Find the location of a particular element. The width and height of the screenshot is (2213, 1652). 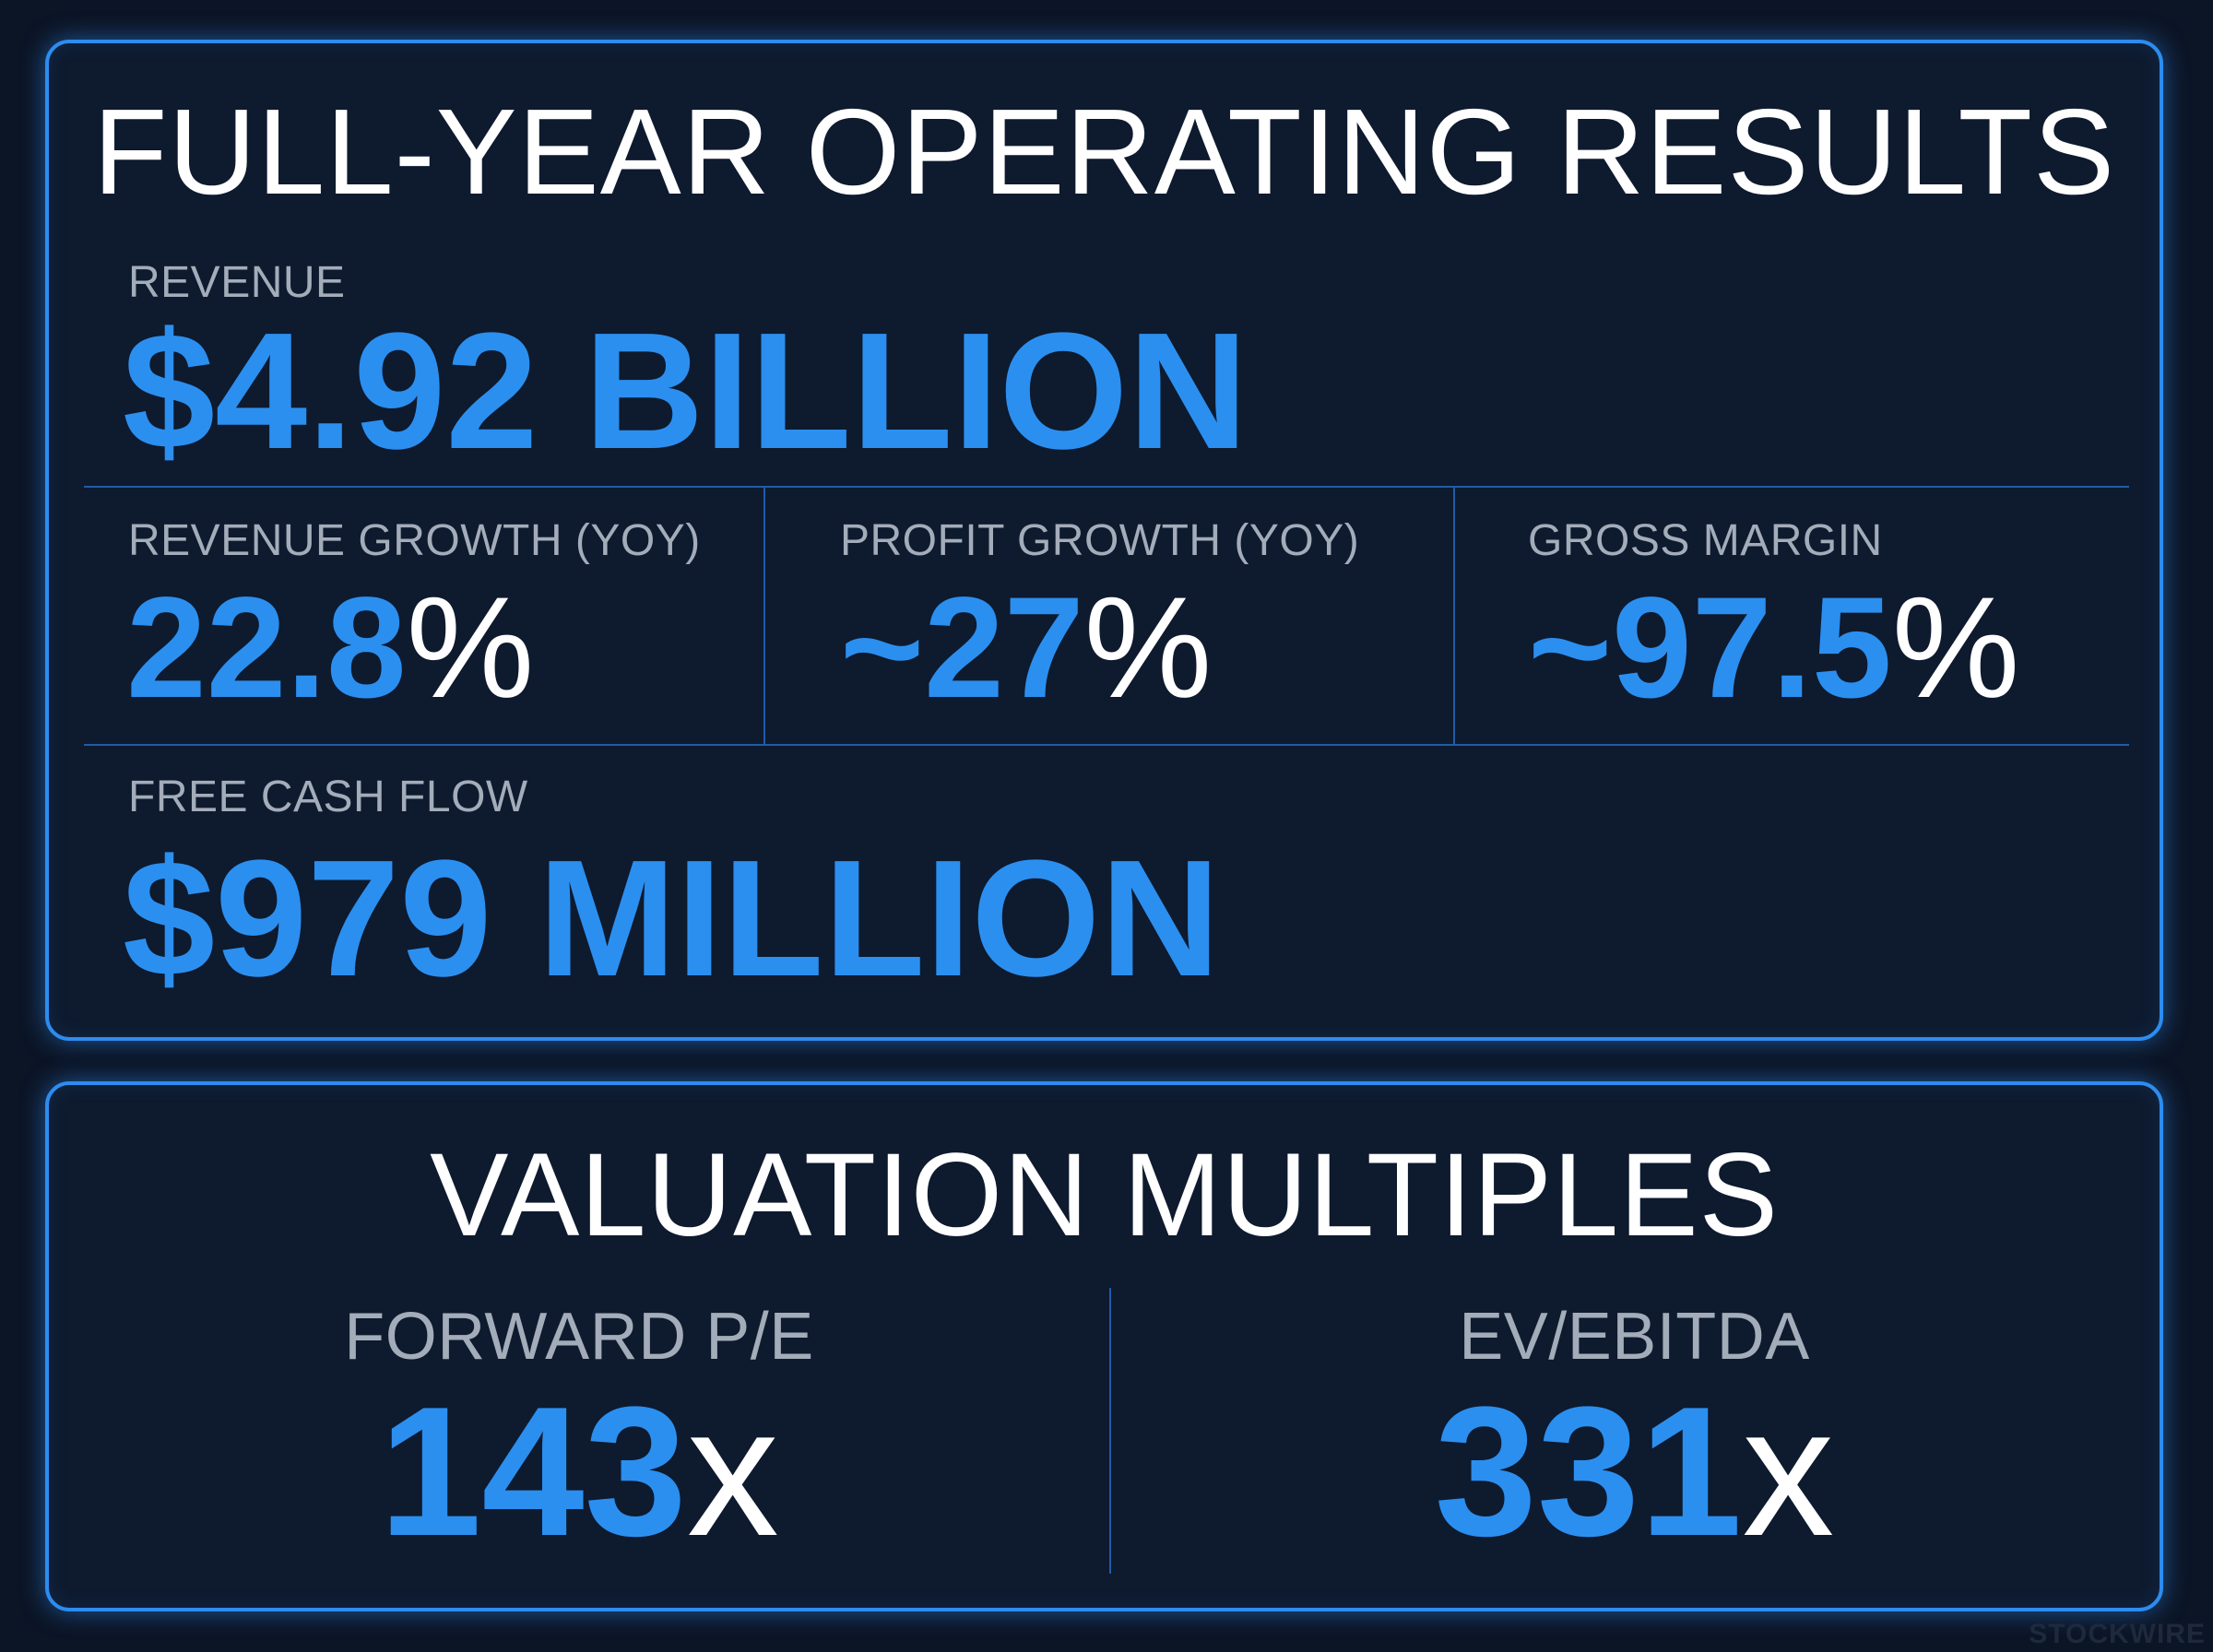

revenue-value: $4.92 BILLION is located at coordinates (686, 391).